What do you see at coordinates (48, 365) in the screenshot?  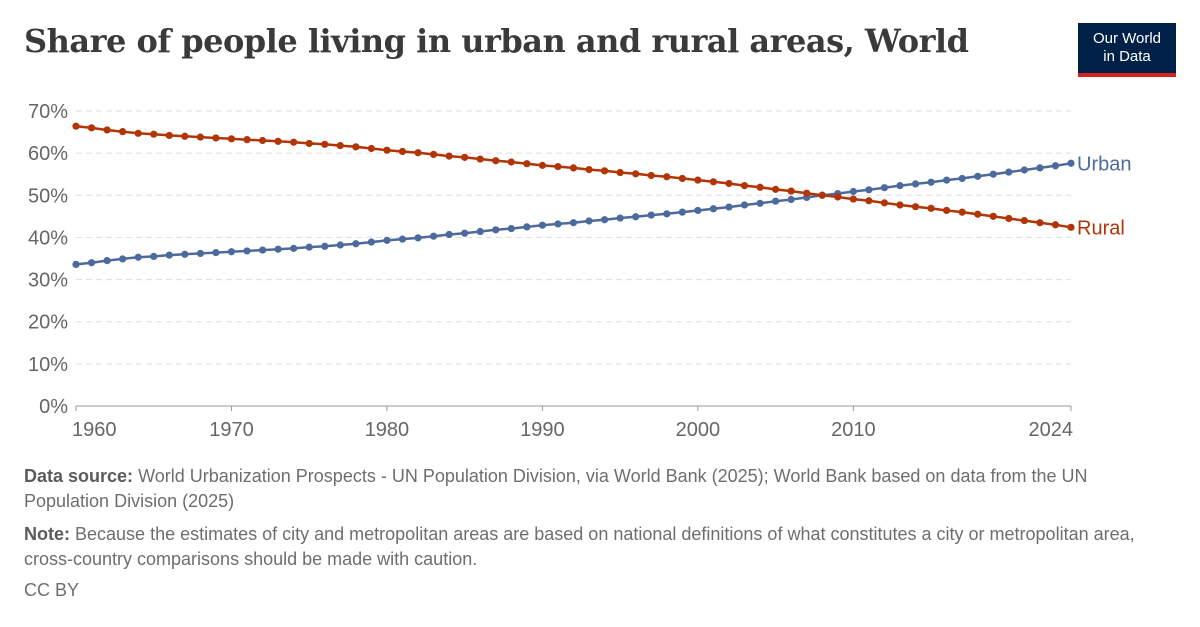 I see `y-tick-label: 10%` at bounding box center [48, 365].